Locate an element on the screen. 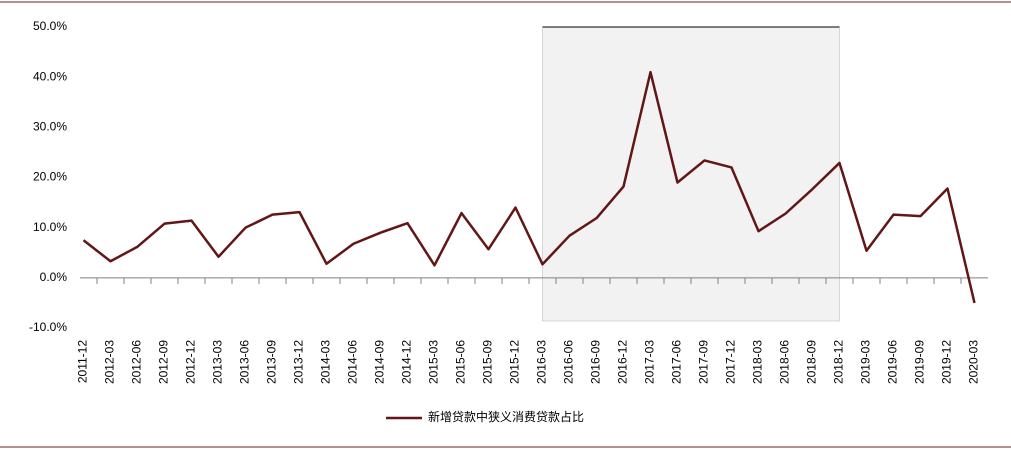 The width and height of the screenshot is (1011, 452). x-tick-label: 2017-06 is located at coordinates (677, 362).